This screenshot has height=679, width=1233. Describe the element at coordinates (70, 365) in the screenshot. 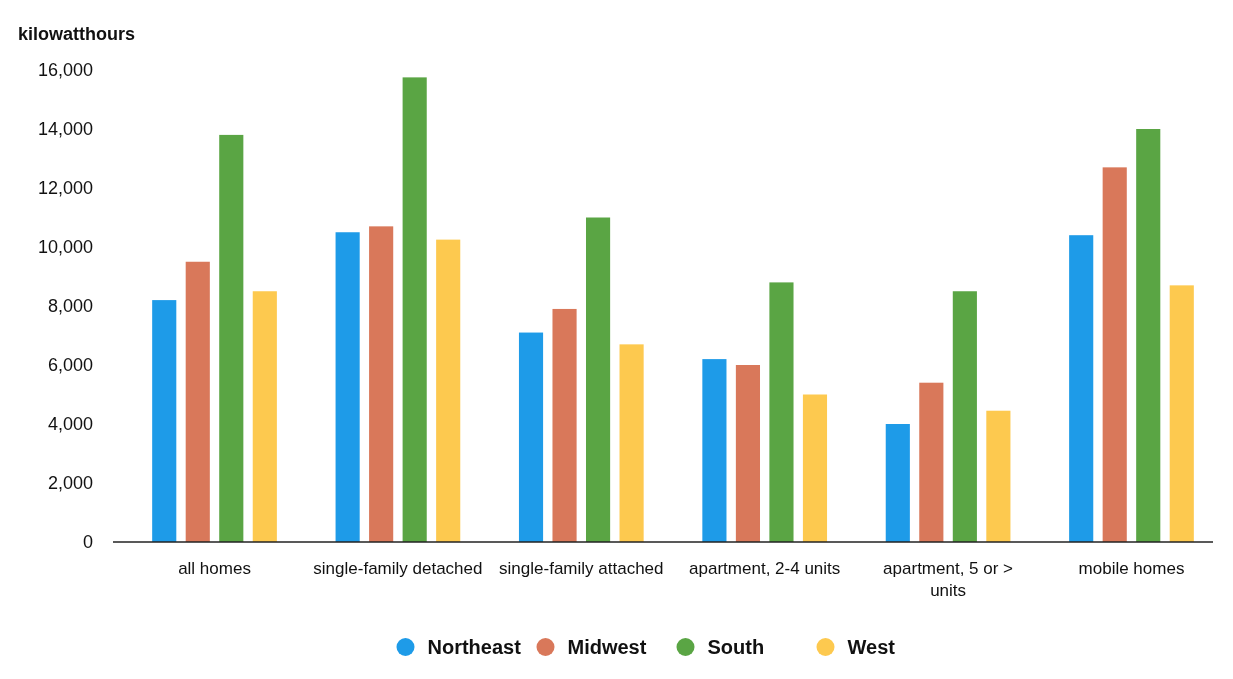

I see `y-tick-label: 6,000` at that location.